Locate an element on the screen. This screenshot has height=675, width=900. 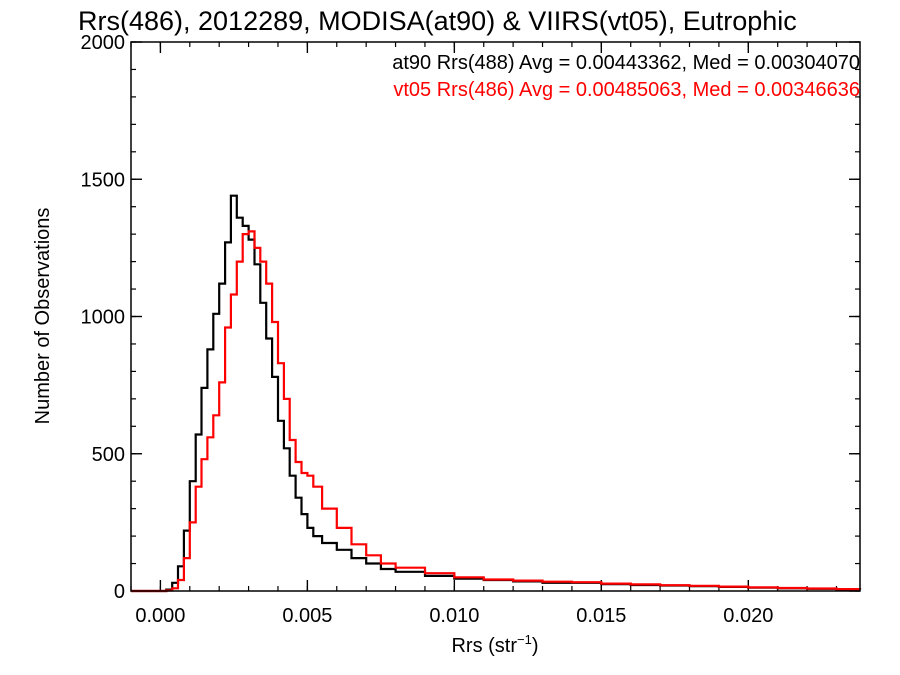
x-axis-label-sup: −1 is located at coordinates (524, 639).